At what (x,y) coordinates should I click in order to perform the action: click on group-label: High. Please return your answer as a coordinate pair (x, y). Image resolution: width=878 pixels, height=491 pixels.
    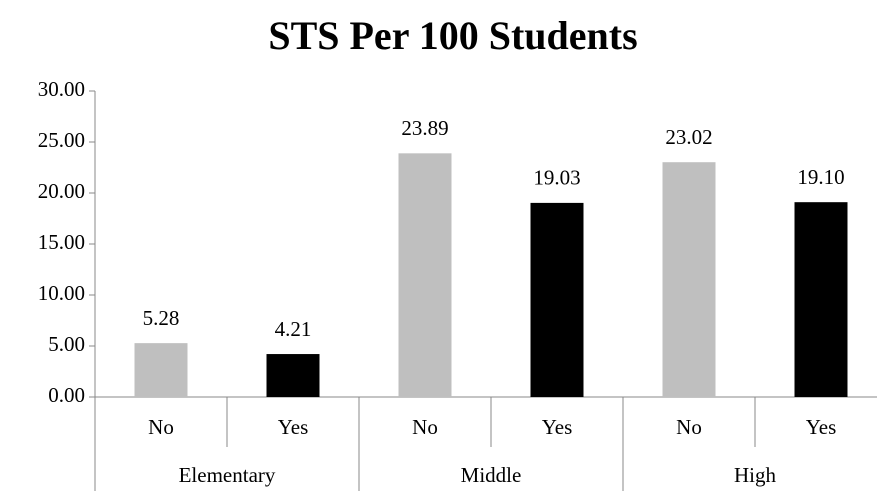
    Looking at the image, I should click on (755, 475).